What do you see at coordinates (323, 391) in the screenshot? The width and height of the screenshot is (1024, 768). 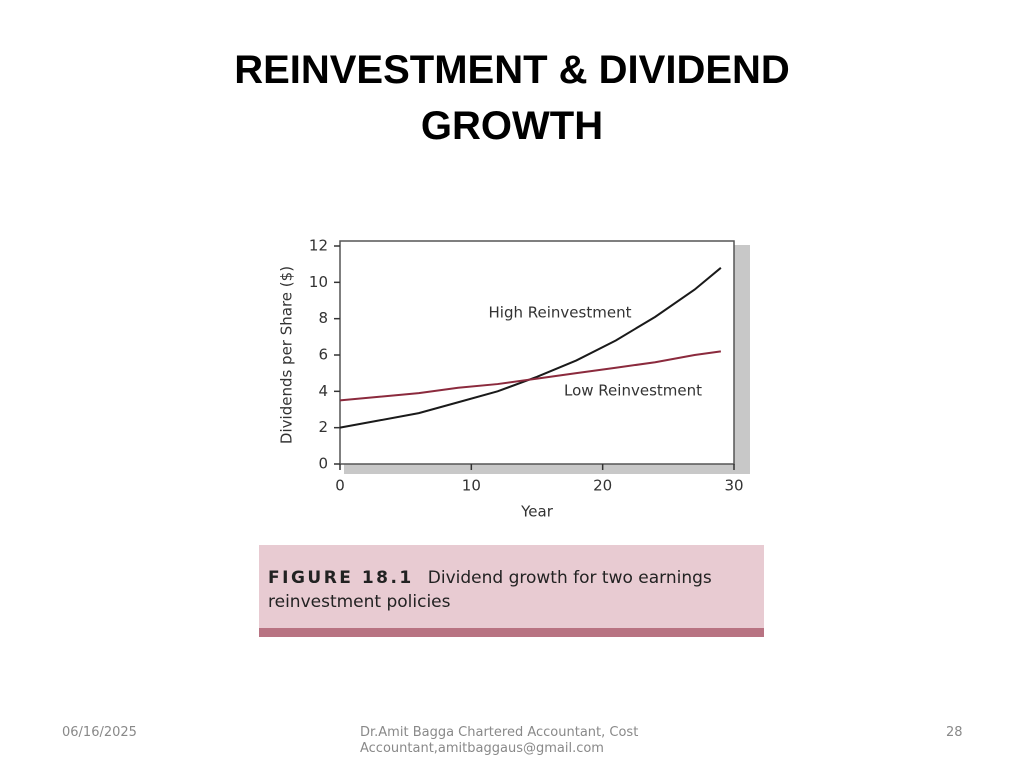 I see `y-tick-label: 4` at bounding box center [323, 391].